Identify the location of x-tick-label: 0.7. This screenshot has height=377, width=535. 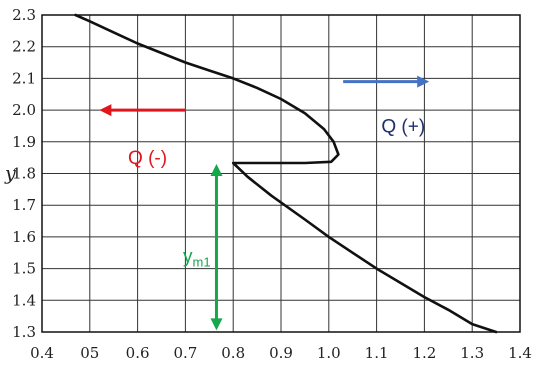
(185, 353).